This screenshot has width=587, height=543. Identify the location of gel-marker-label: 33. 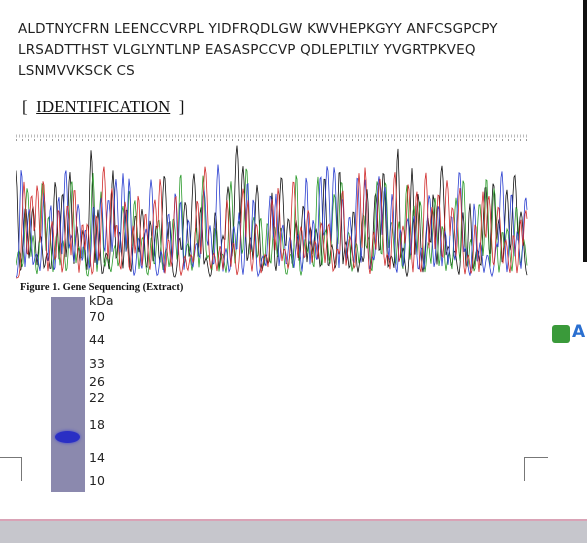
(97, 363).